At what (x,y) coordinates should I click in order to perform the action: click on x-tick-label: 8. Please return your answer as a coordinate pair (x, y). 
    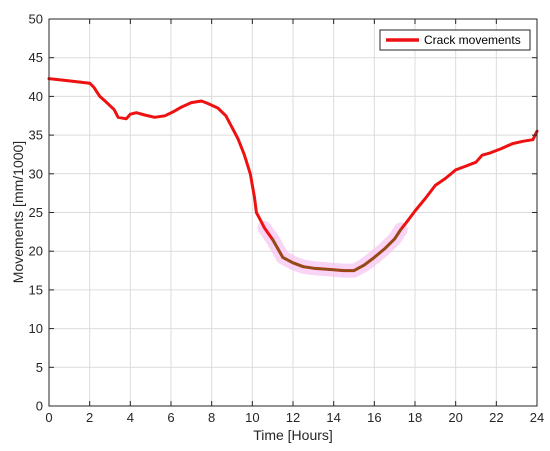
    Looking at the image, I should click on (211, 417).